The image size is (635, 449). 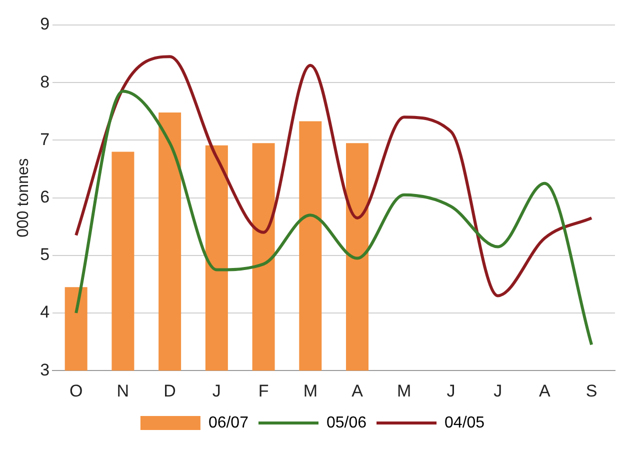 What do you see at coordinates (45, 312) in the screenshot?
I see `y-tick-label: 4` at bounding box center [45, 312].